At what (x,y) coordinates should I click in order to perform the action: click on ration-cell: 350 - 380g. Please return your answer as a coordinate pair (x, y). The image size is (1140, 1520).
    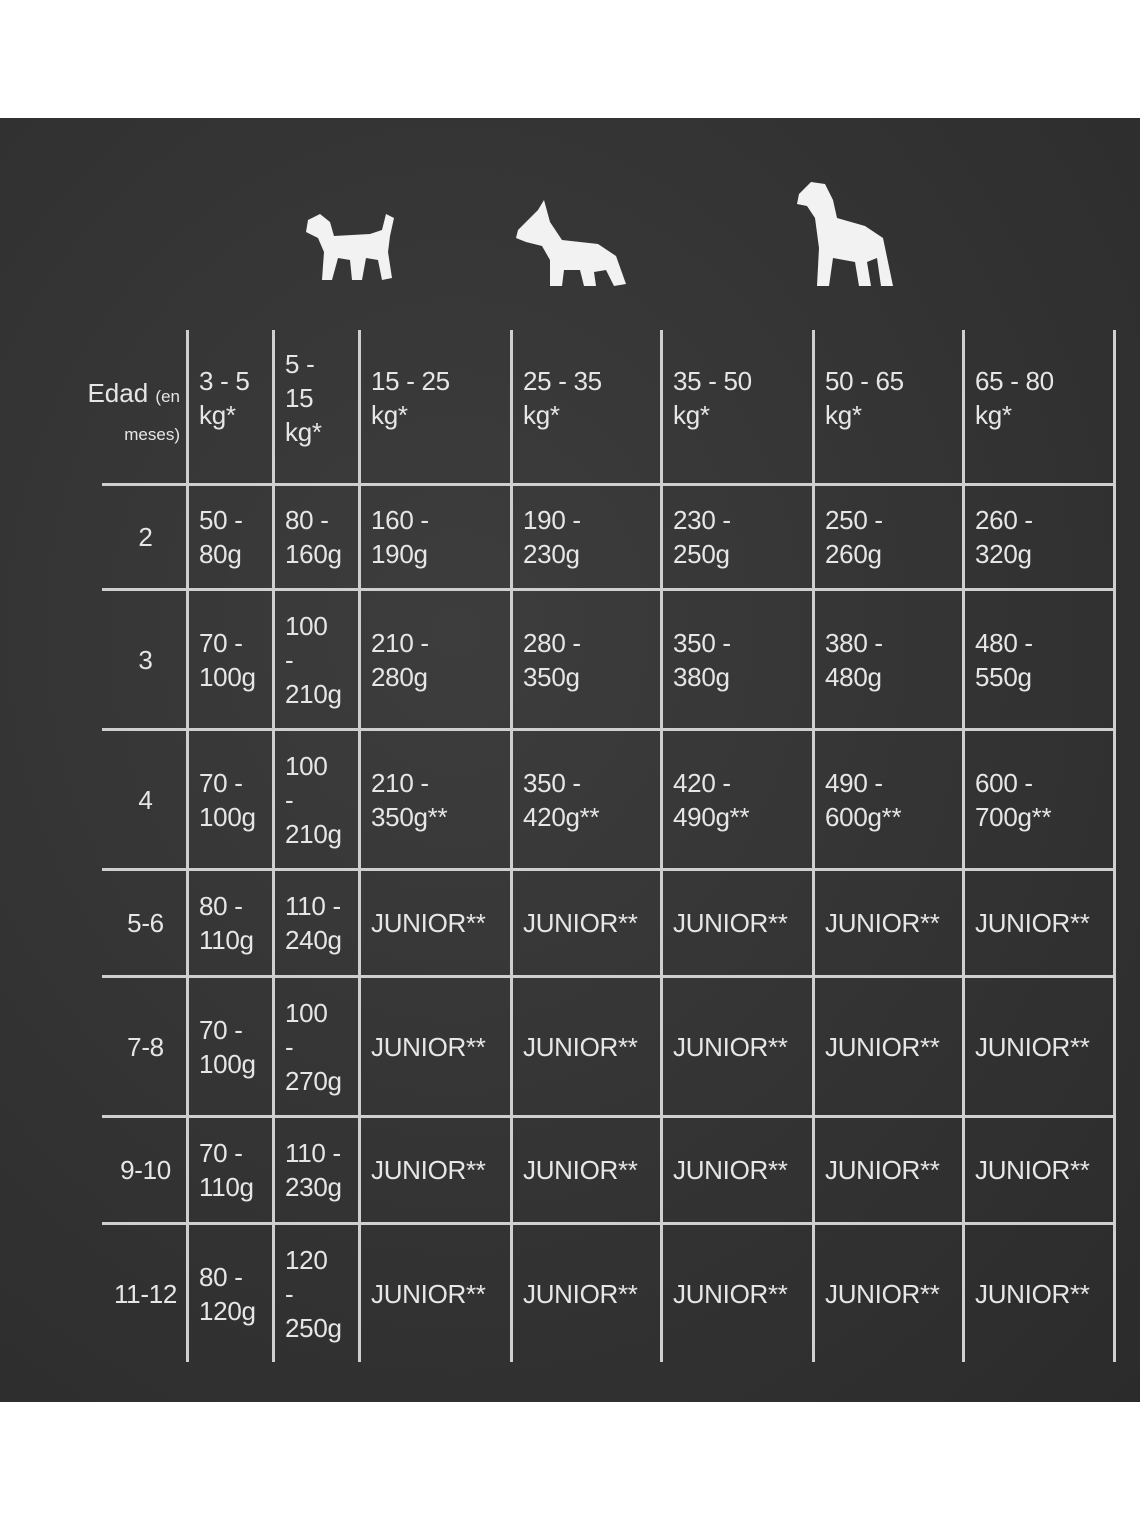
    Looking at the image, I should click on (702, 659).